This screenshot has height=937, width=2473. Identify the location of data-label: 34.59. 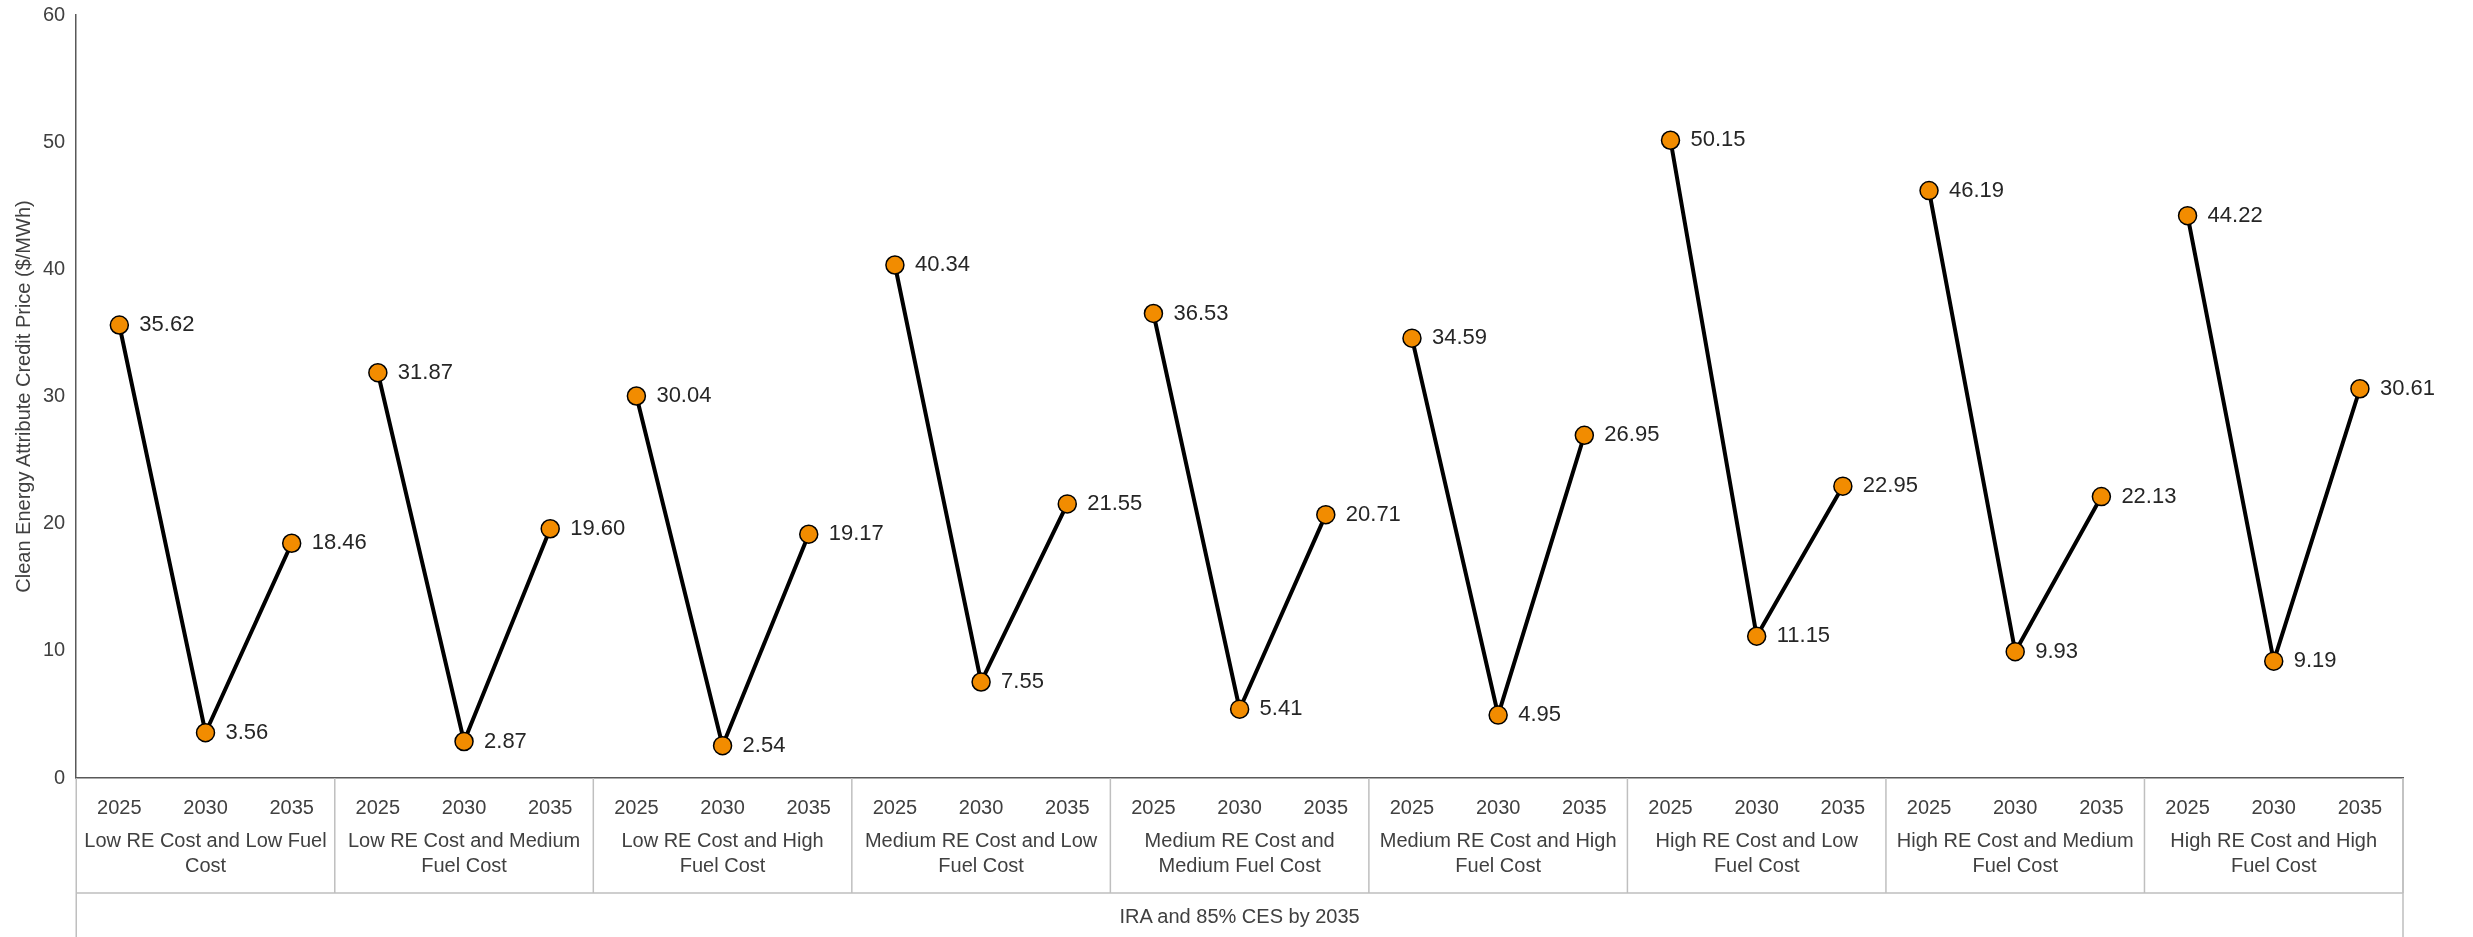
(1459, 337).